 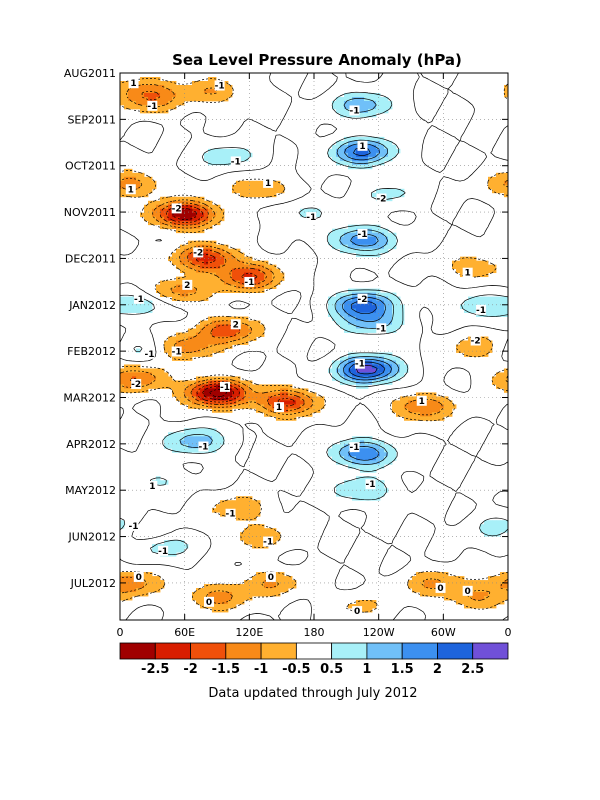 I want to click on contour-label: 0, so click(x=440, y=589).